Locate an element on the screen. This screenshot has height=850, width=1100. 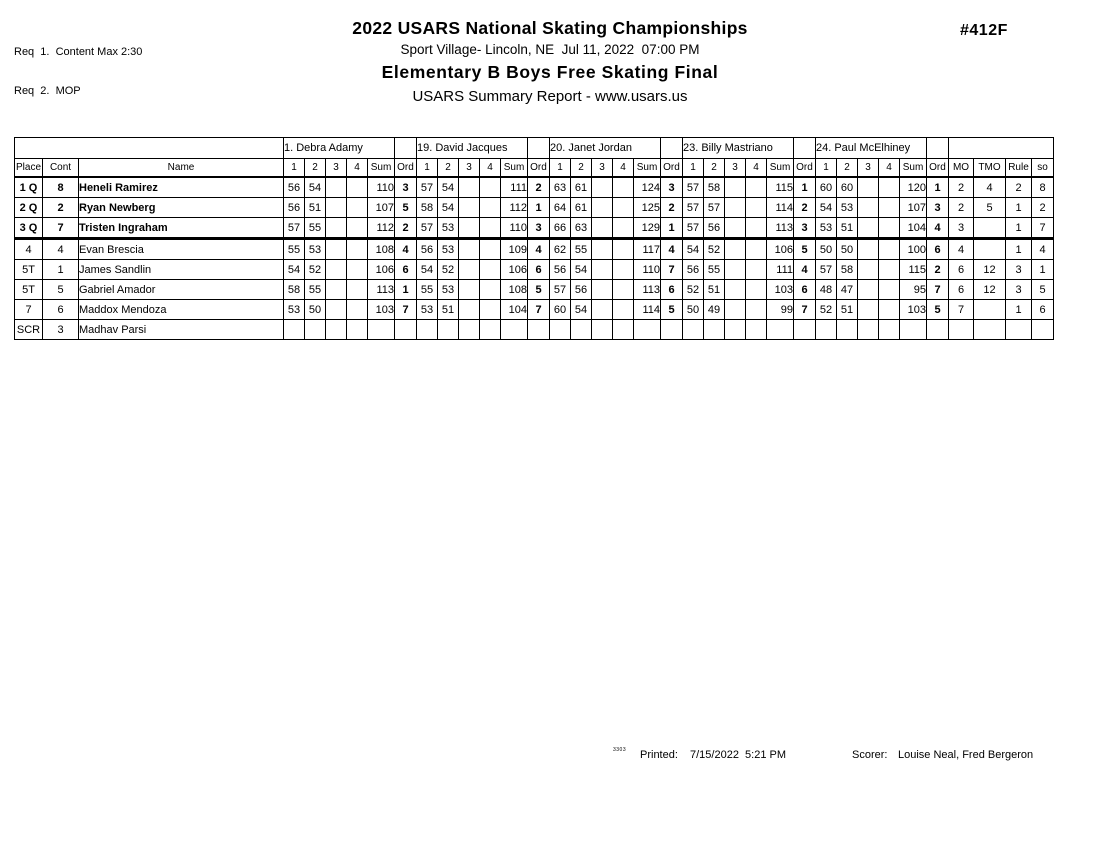
contestant-number-cell: 2 is located at coordinates (60, 207).